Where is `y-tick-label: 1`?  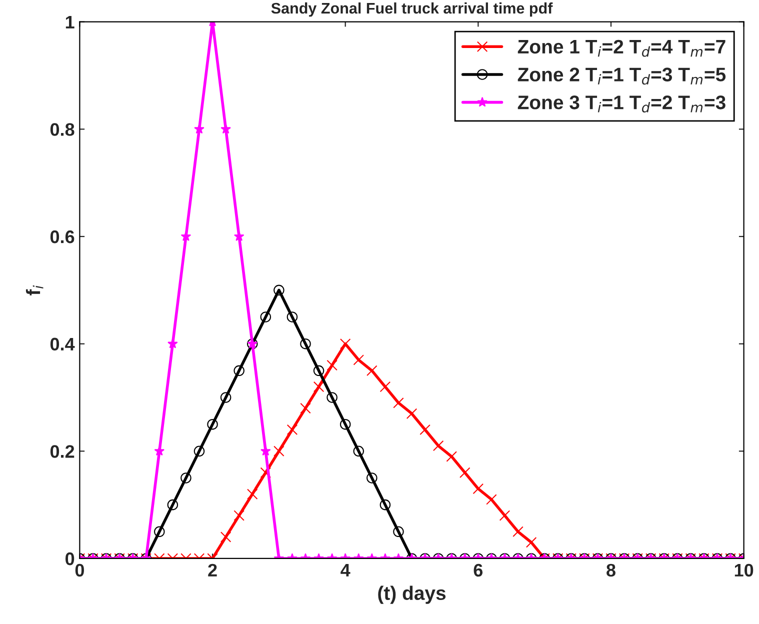 y-tick-label: 1 is located at coordinates (70, 22).